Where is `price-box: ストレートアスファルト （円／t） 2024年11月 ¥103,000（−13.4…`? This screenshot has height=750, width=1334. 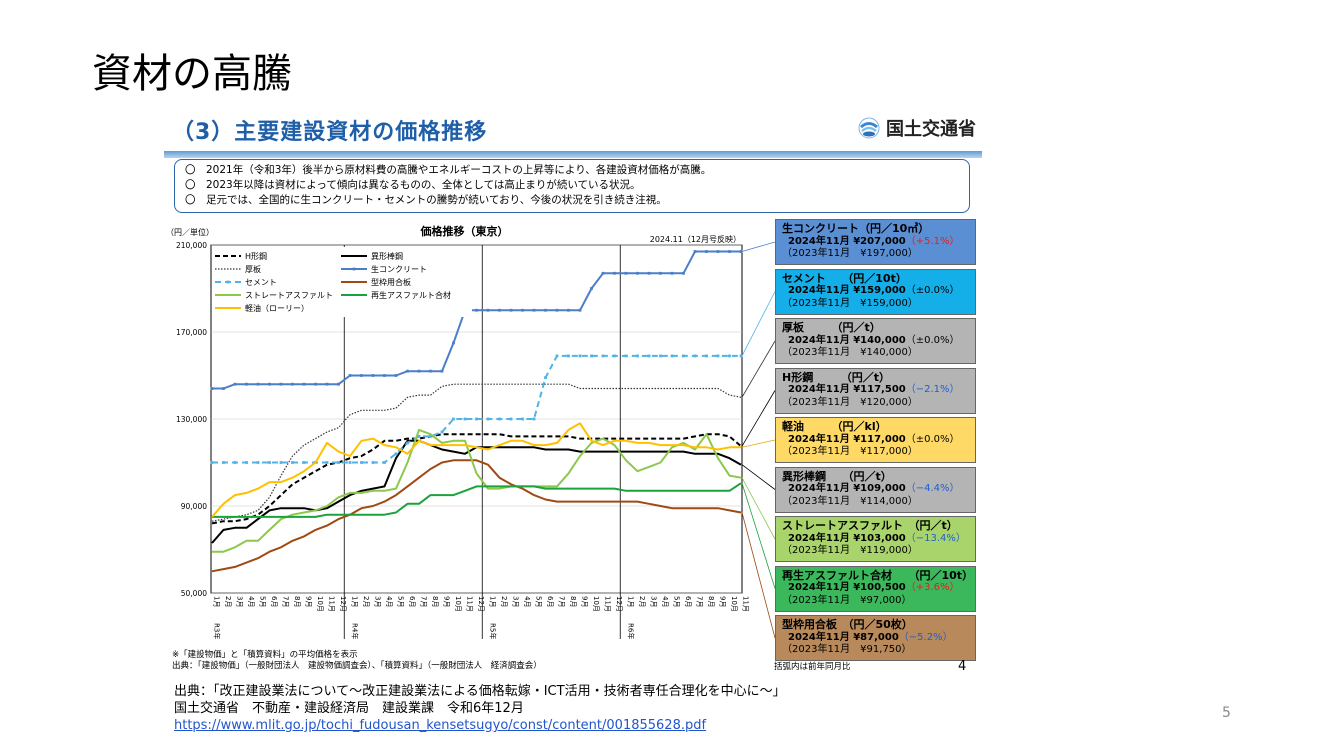
price-box: ストレートアスファルト （円／t） 2024年11月 ¥103,000（−13.4… is located at coordinates (875, 539).